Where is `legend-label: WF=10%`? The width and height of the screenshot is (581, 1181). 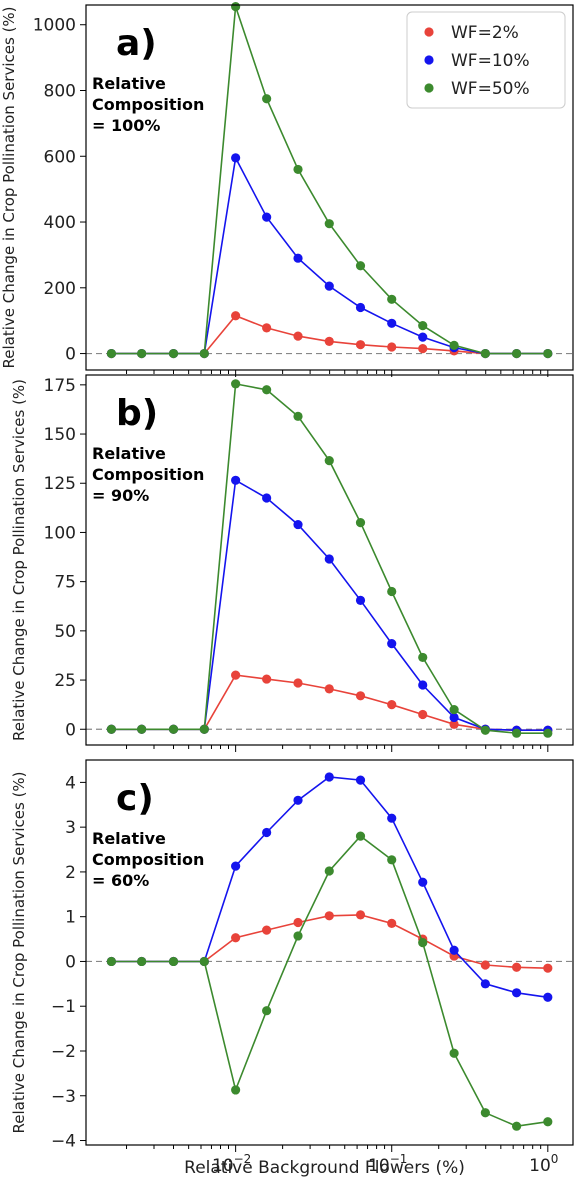
legend-label: WF=10% is located at coordinates (490, 61).